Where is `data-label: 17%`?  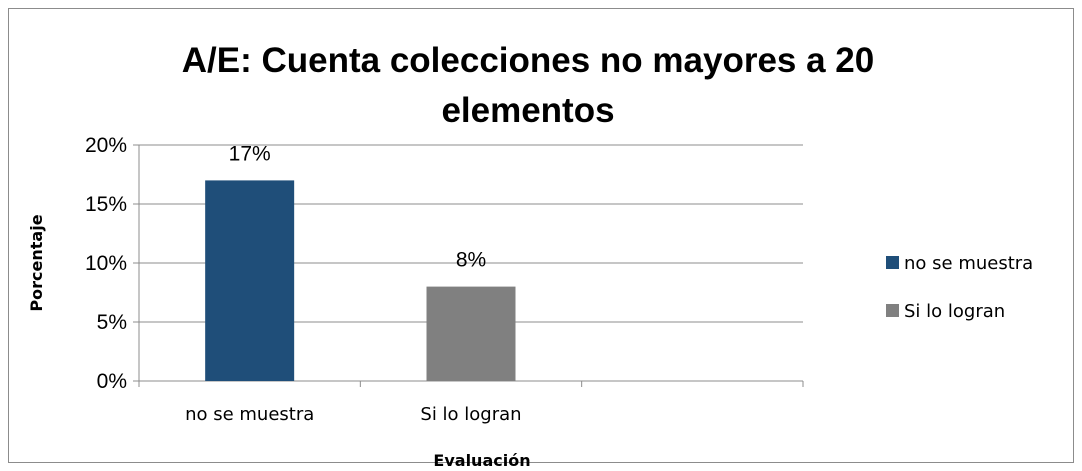 data-label: 17% is located at coordinates (250, 153).